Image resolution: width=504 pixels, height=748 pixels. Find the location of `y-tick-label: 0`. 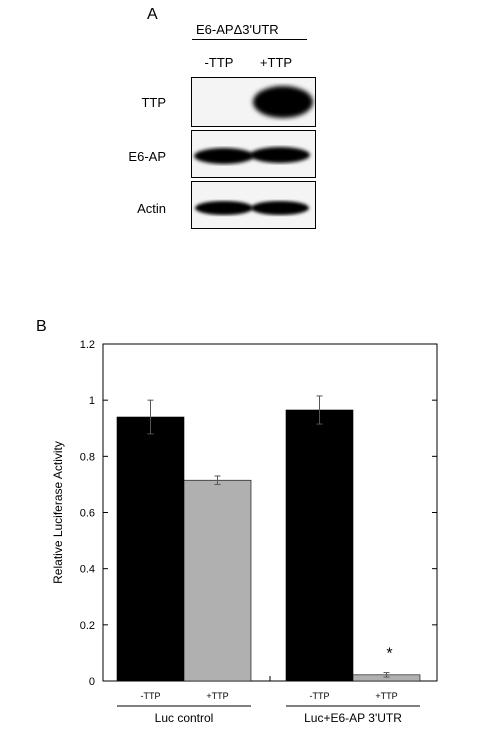

y-tick-label: 0 is located at coordinates (92, 682).